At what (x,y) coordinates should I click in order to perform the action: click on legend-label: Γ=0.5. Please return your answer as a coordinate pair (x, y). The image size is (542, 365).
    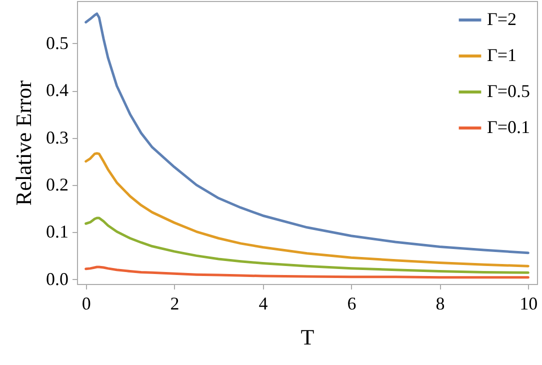
    Looking at the image, I should click on (508, 91).